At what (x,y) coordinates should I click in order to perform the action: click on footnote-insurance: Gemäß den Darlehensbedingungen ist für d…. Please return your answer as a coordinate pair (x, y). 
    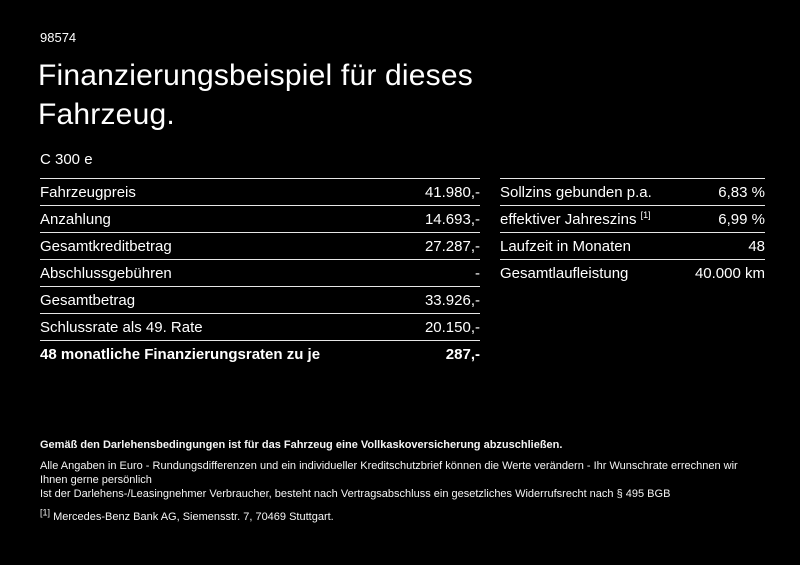
    Looking at the image, I should click on (301, 445).